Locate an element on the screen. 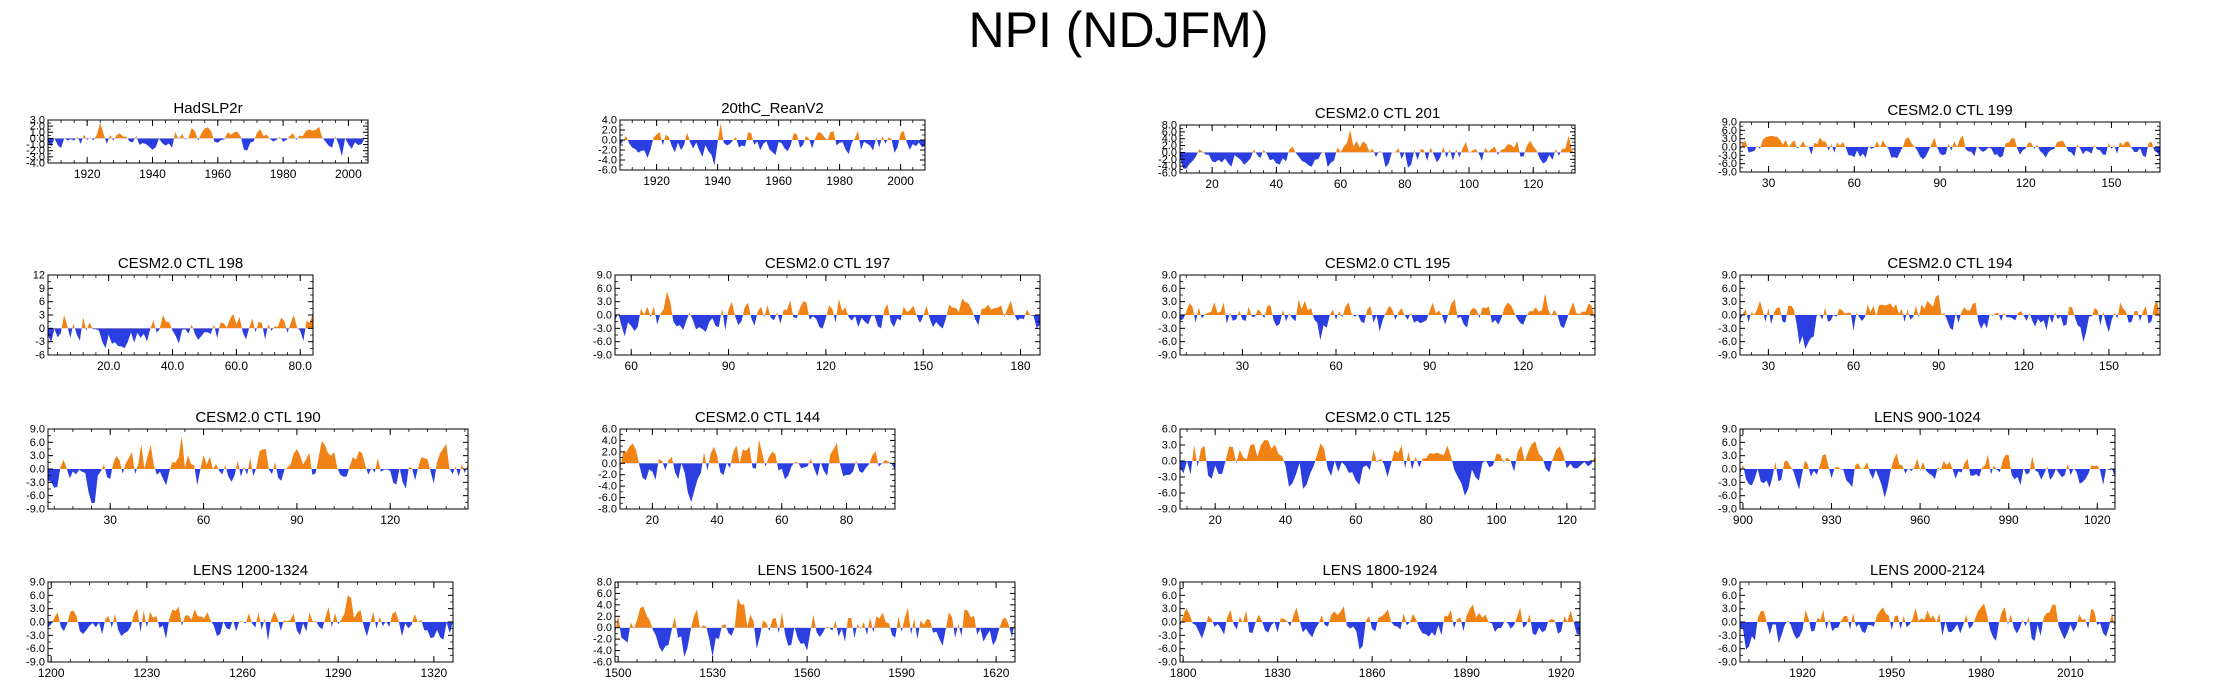 The width and height of the screenshot is (2237, 698). panel-title: LENS 1200-1324 is located at coordinates (250, 570).